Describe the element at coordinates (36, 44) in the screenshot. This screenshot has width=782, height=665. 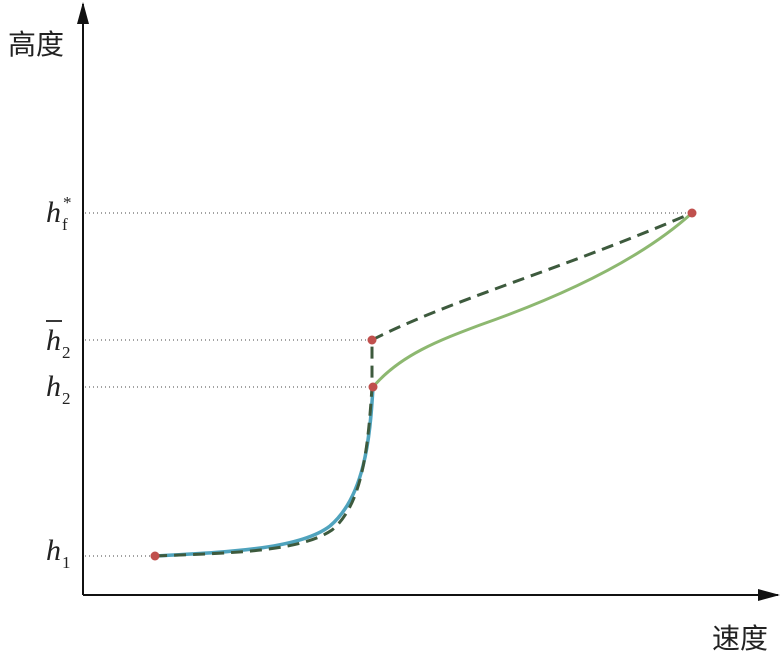
I see `y-axis-label: 高度` at that location.